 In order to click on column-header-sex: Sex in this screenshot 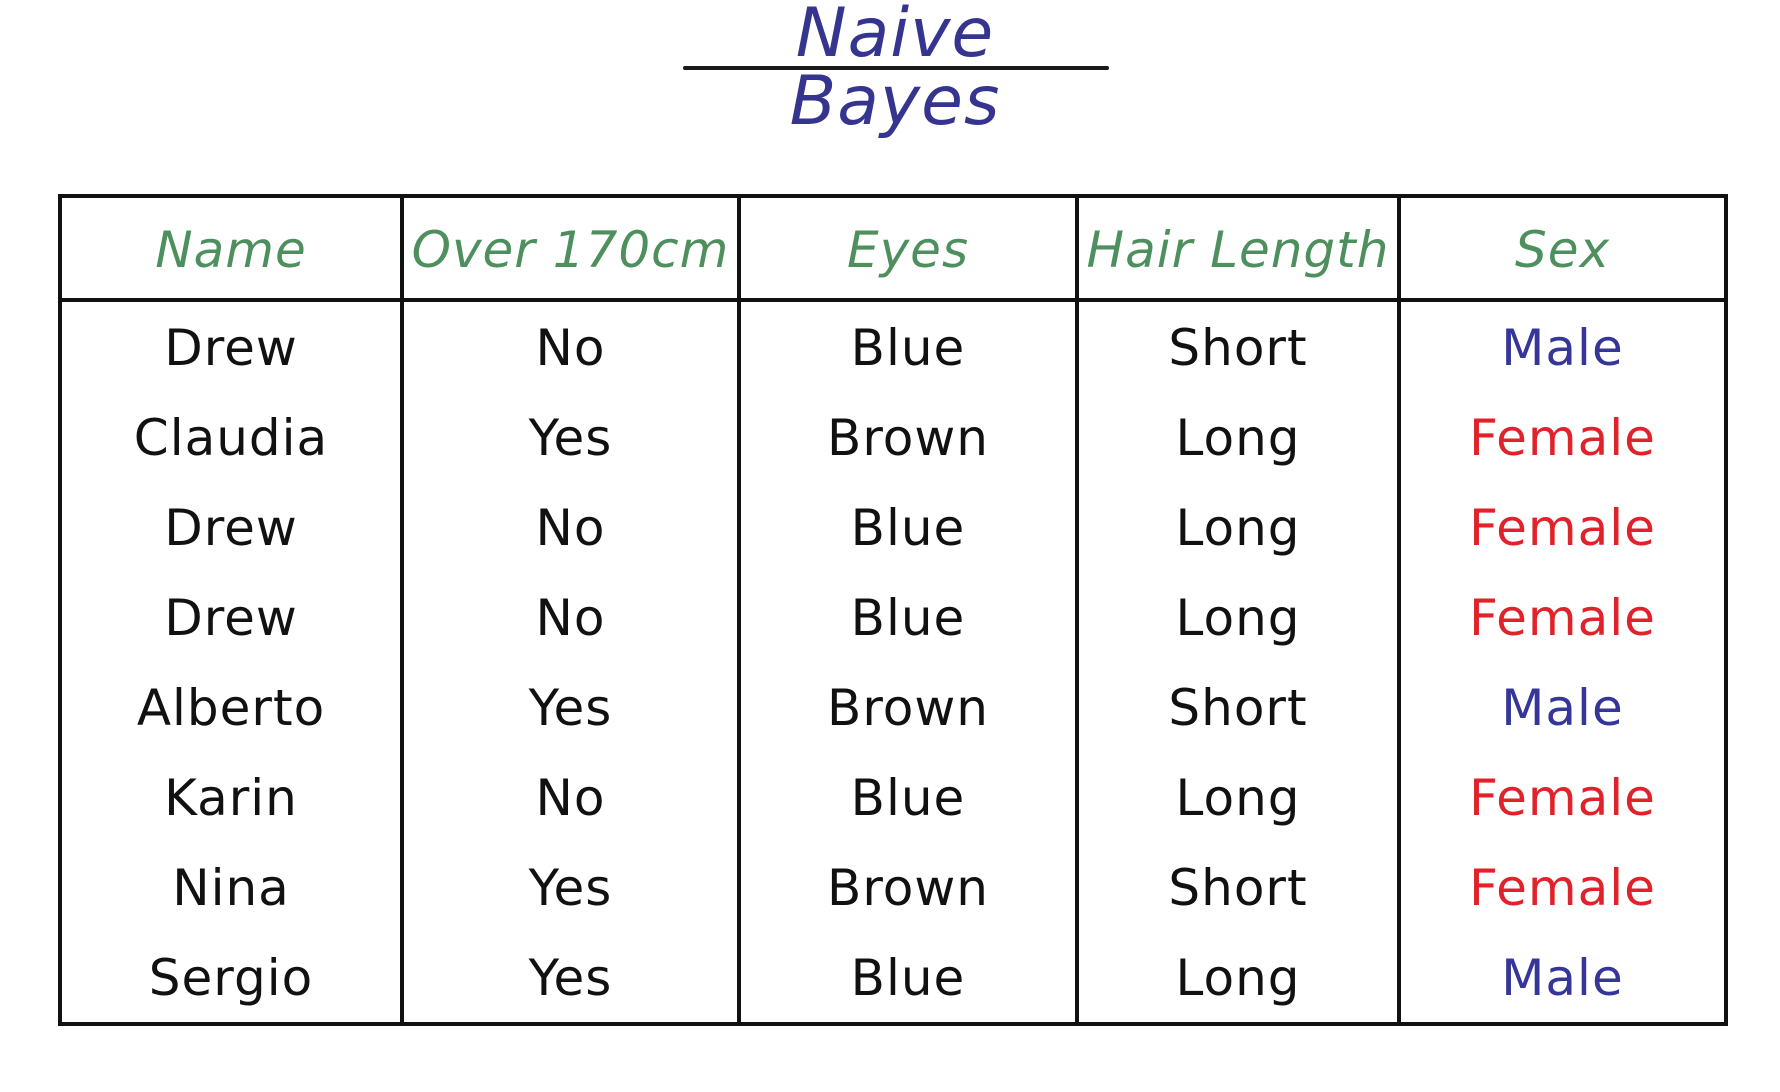, I will do `click(1560, 250)`.